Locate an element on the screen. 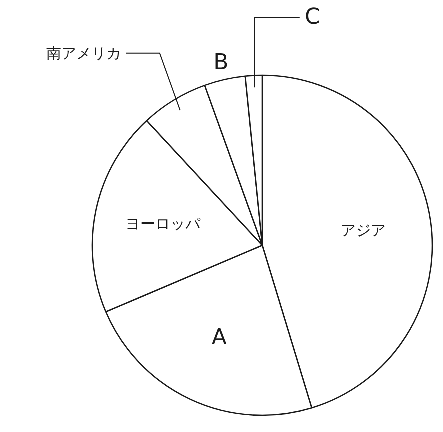 The image size is (443, 432). slice-label: 南アメリカ is located at coordinates (84, 53).